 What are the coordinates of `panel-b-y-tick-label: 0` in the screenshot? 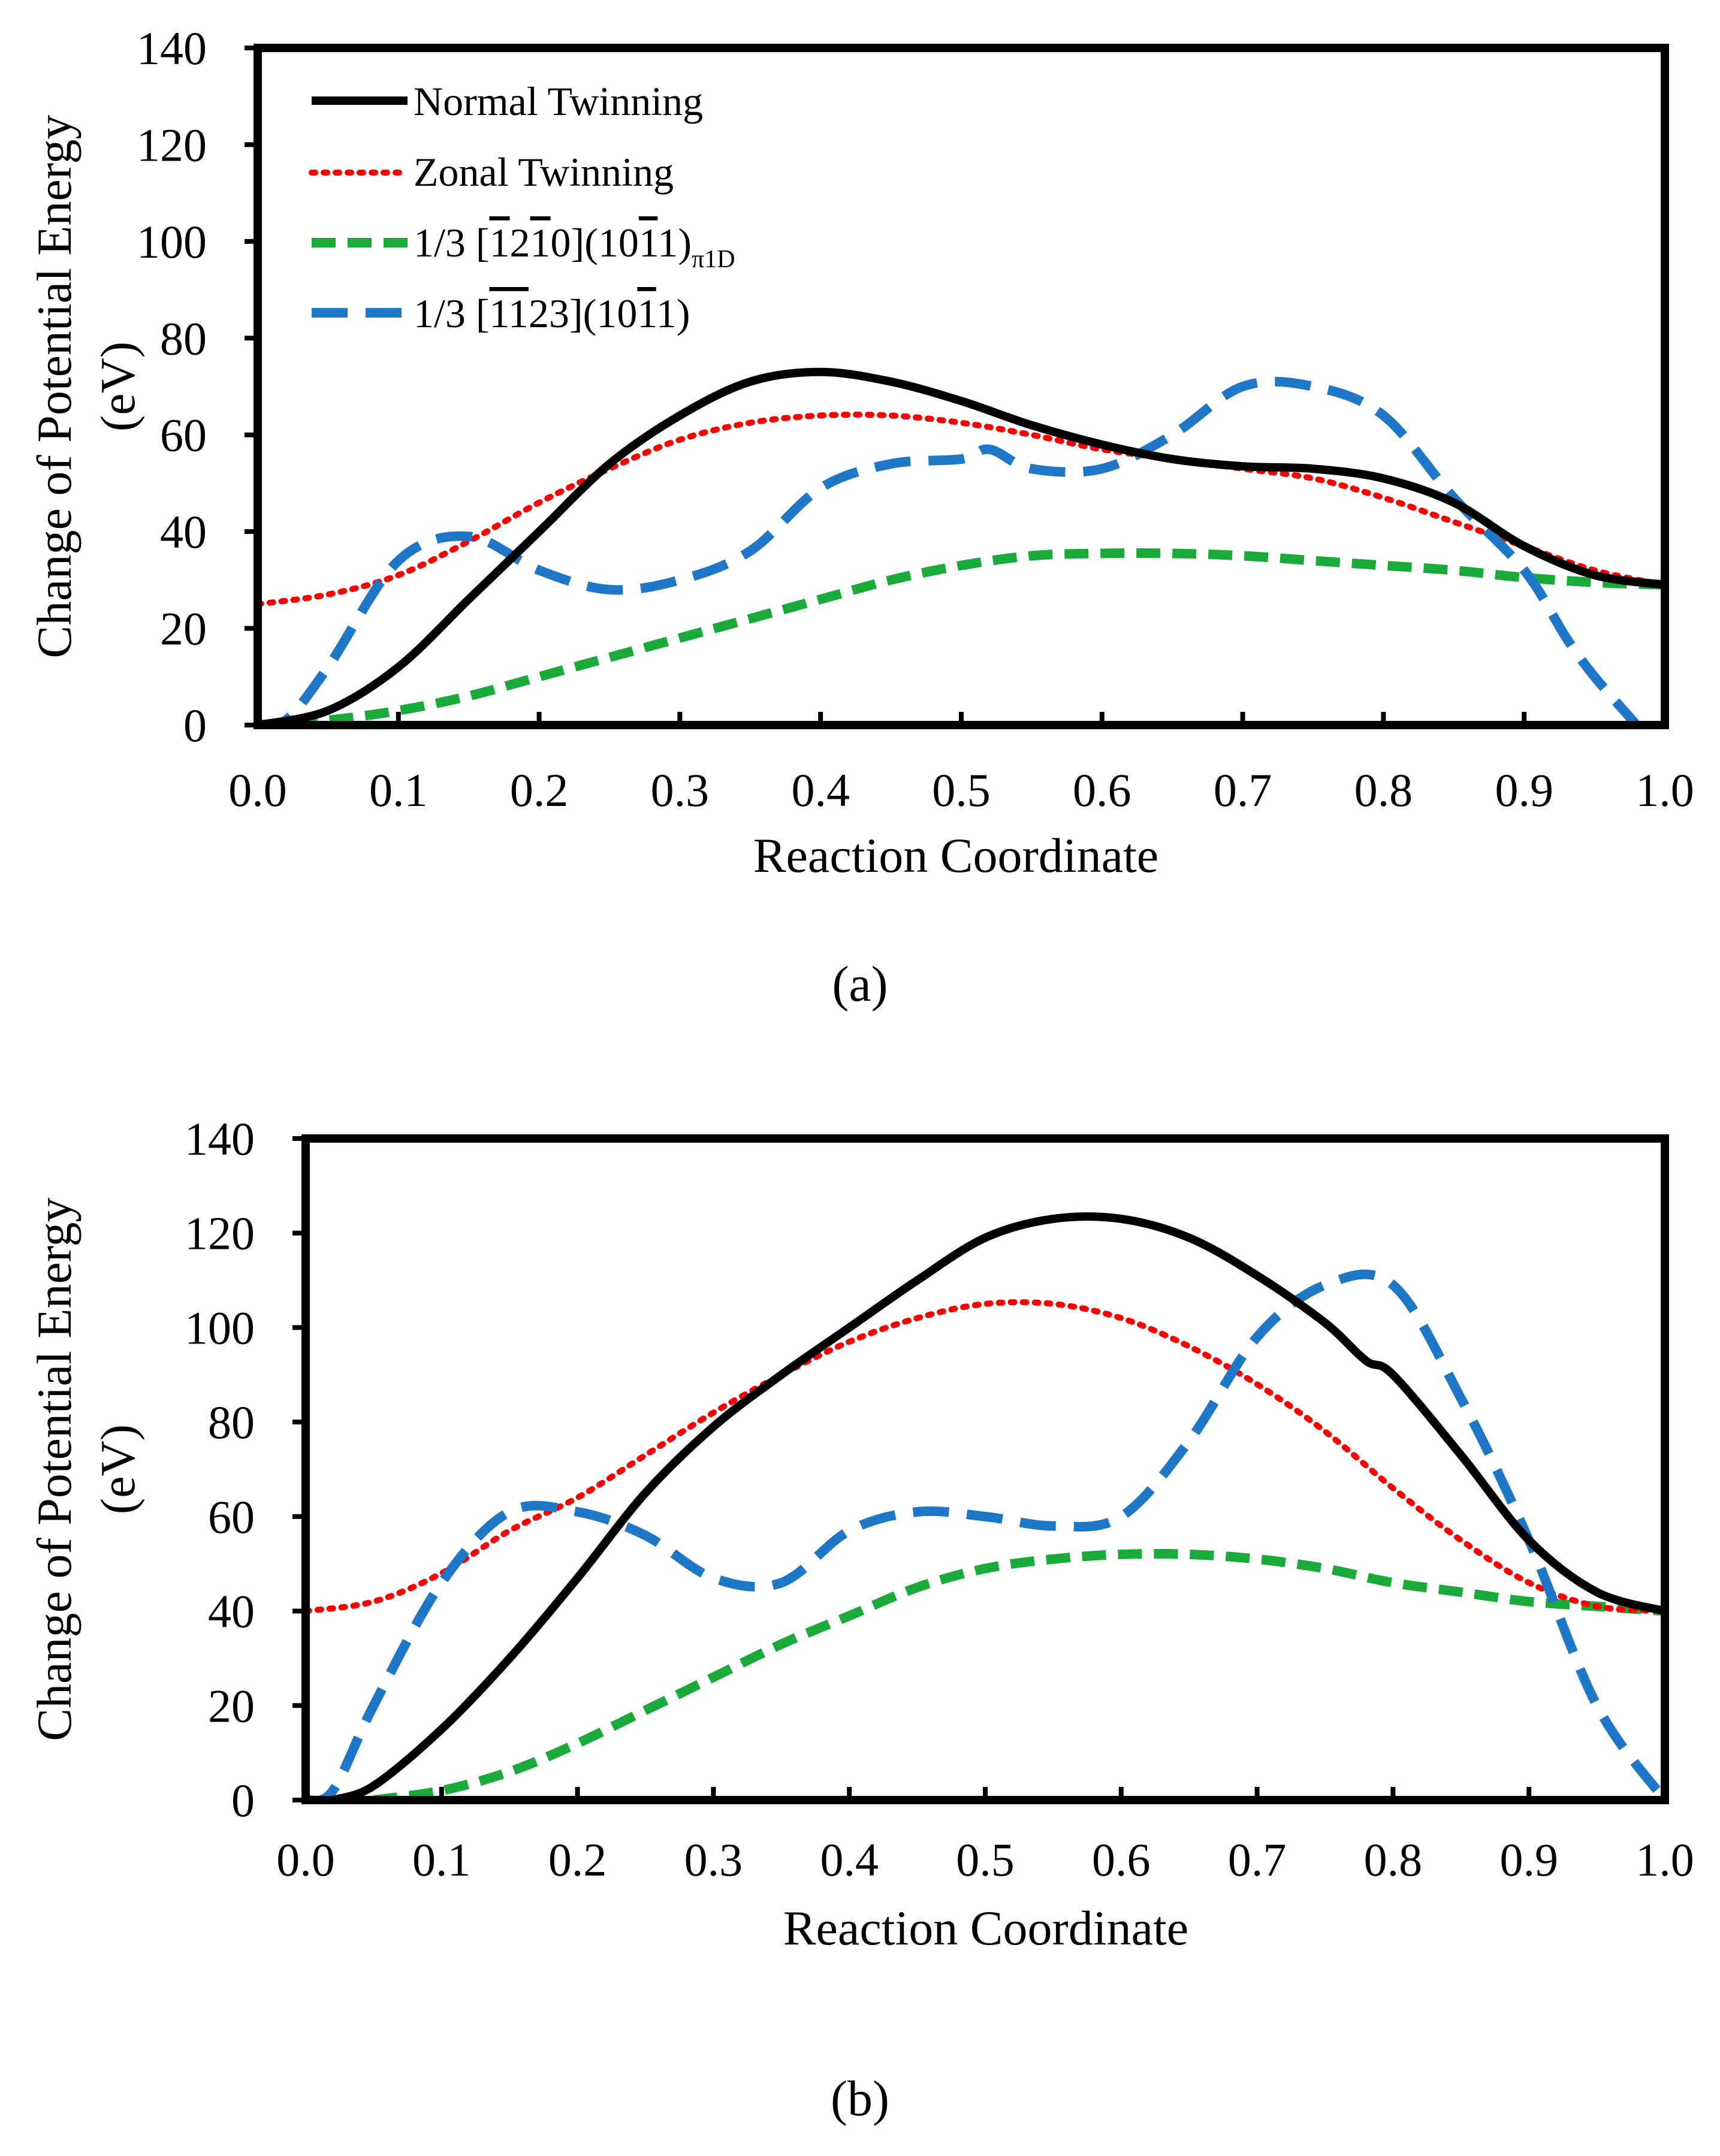 It's located at (243, 1800).